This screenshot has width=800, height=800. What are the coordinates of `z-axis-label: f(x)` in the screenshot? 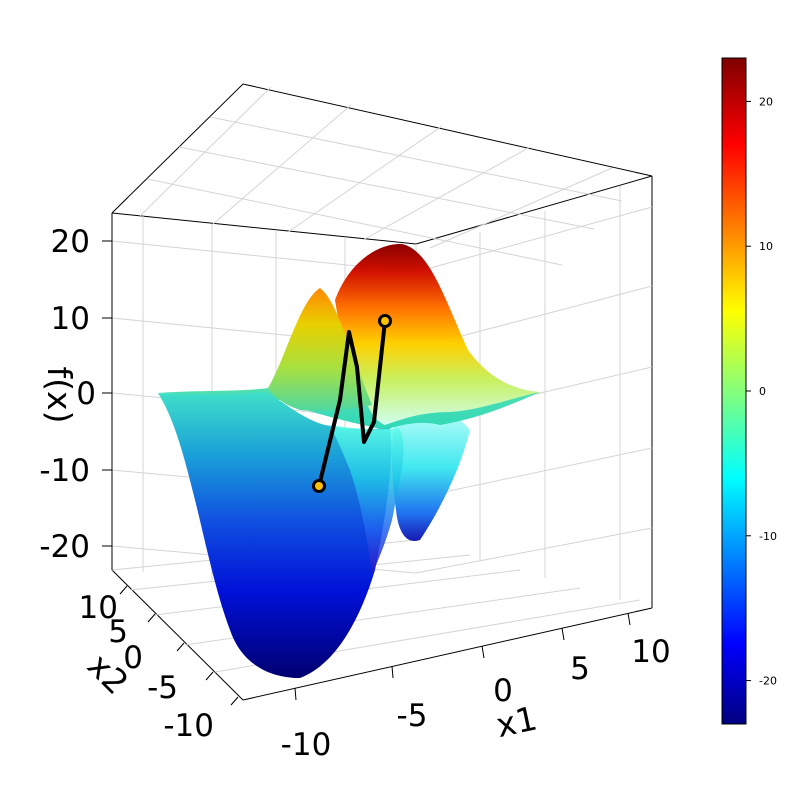 It's located at (59, 395).